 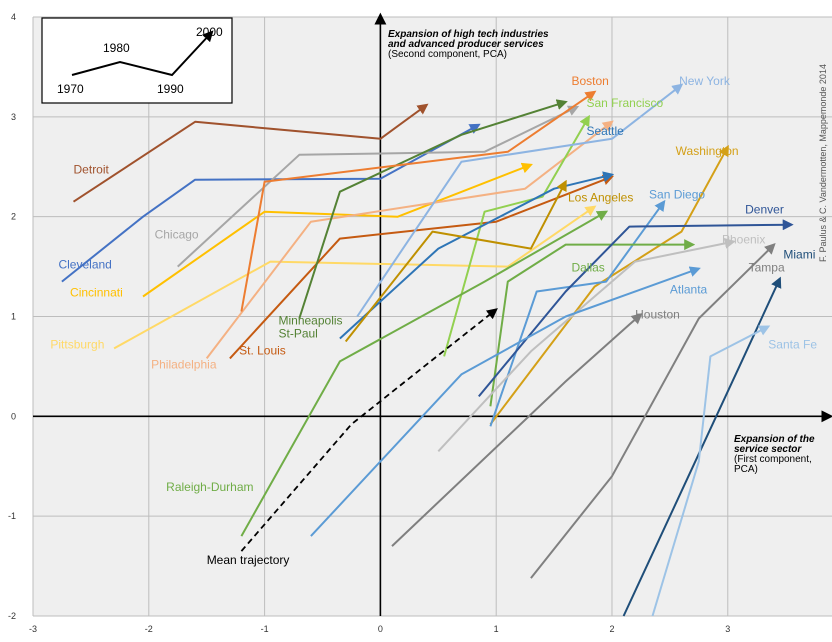 I want to click on x-axis-title-line: (First component,, so click(x=773, y=459).